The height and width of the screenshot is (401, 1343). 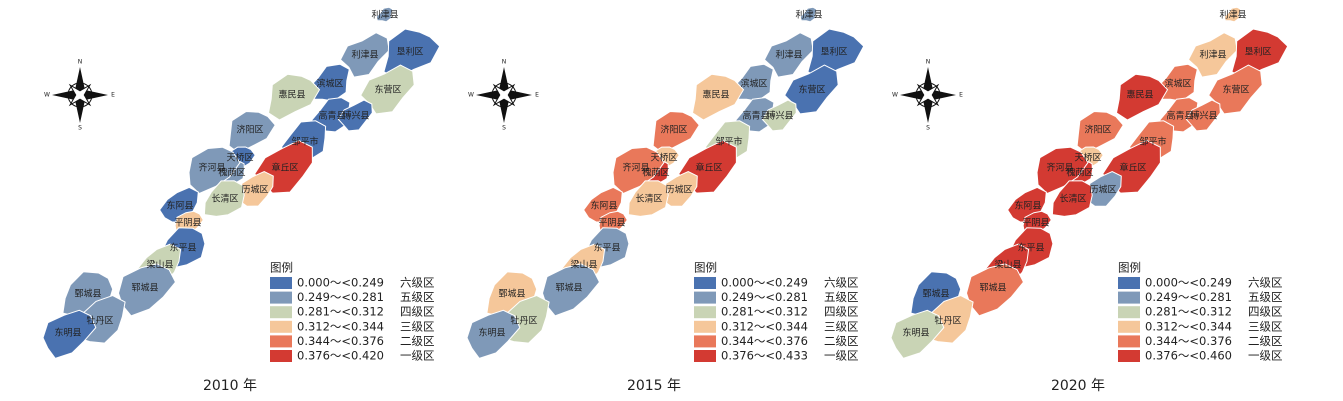 I want to click on legend-range: 0.376～<0.420, so click(x=340, y=356).